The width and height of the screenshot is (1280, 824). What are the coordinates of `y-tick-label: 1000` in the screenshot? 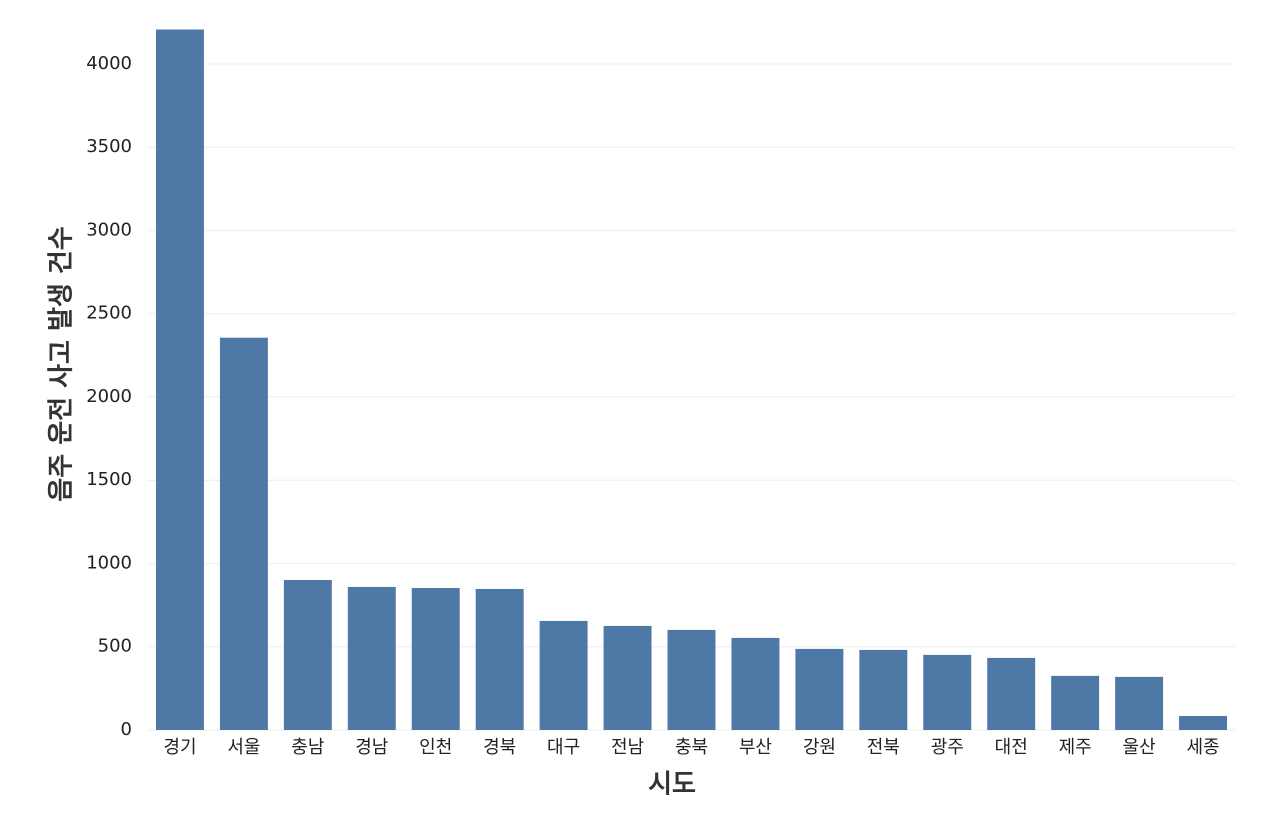 It's located at (109, 562).